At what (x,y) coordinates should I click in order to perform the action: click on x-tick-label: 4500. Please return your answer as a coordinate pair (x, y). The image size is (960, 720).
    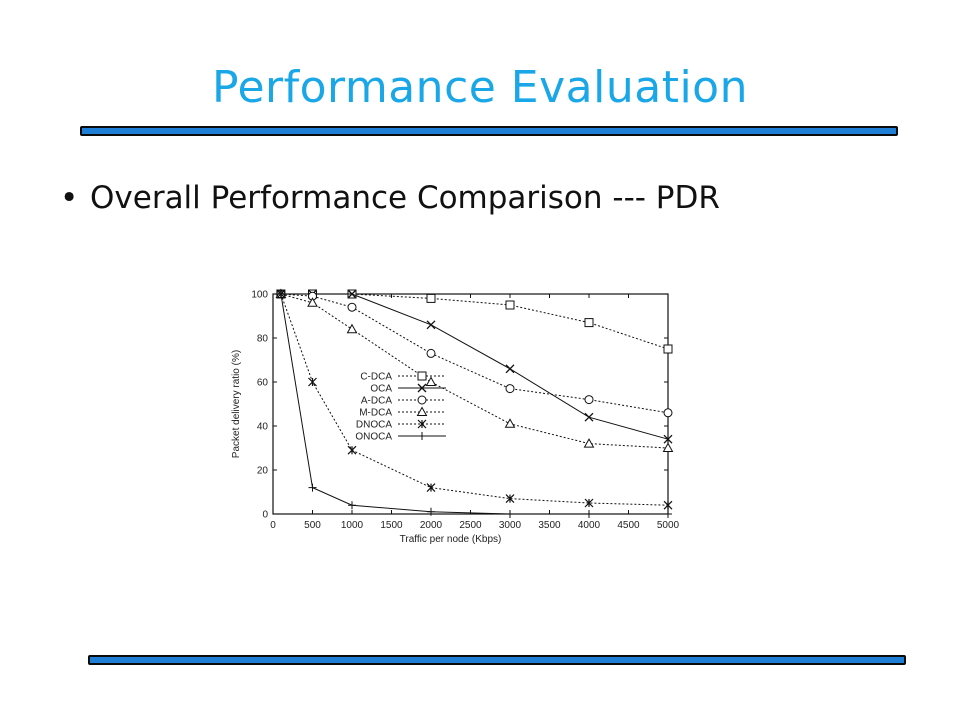
    Looking at the image, I should click on (628, 525).